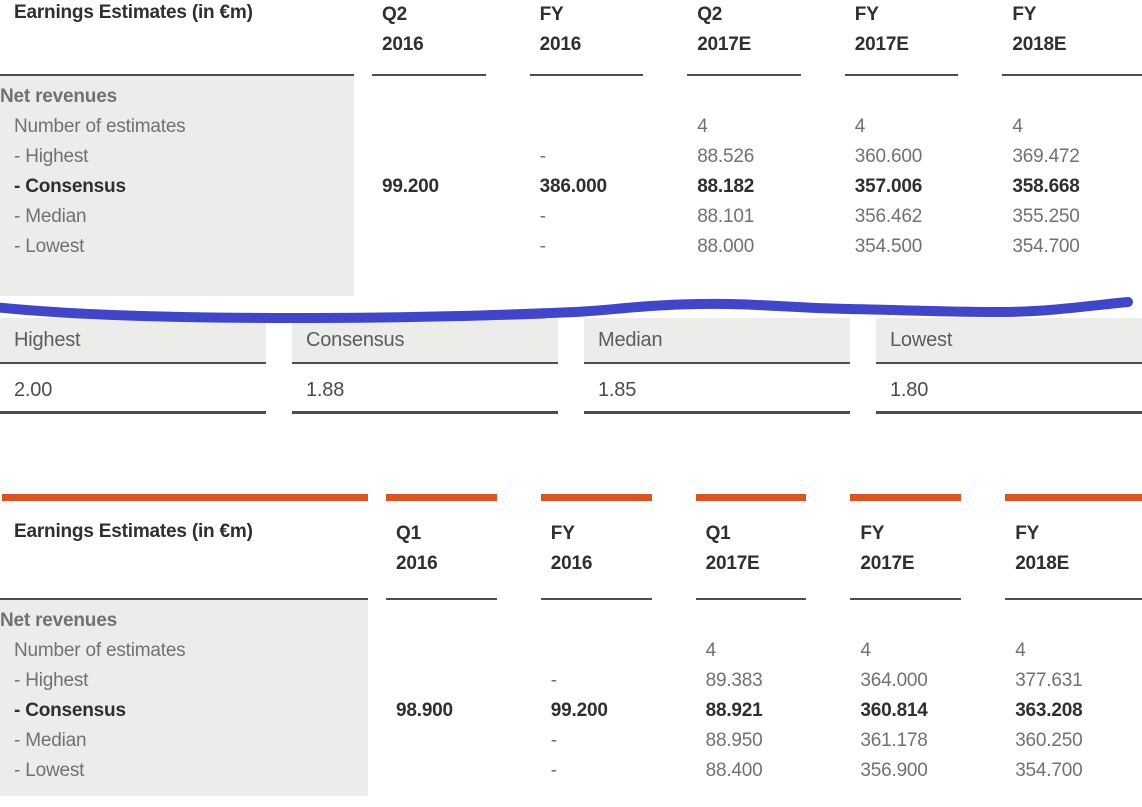 This screenshot has width=1142, height=807. What do you see at coordinates (894, 740) in the screenshot?
I see `value-cell: 361.178` at bounding box center [894, 740].